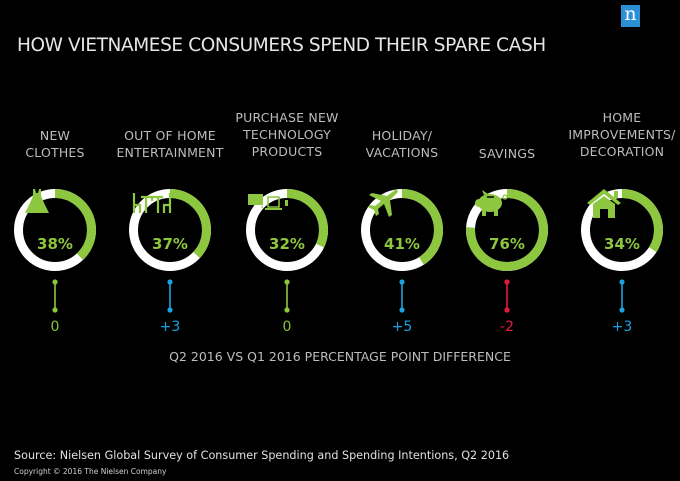 Image resolution: width=680 pixels, height=481 pixels. What do you see at coordinates (90, 471) in the screenshot?
I see `copyright-note: Copyright © 2016 The Nielsen Company` at bounding box center [90, 471].